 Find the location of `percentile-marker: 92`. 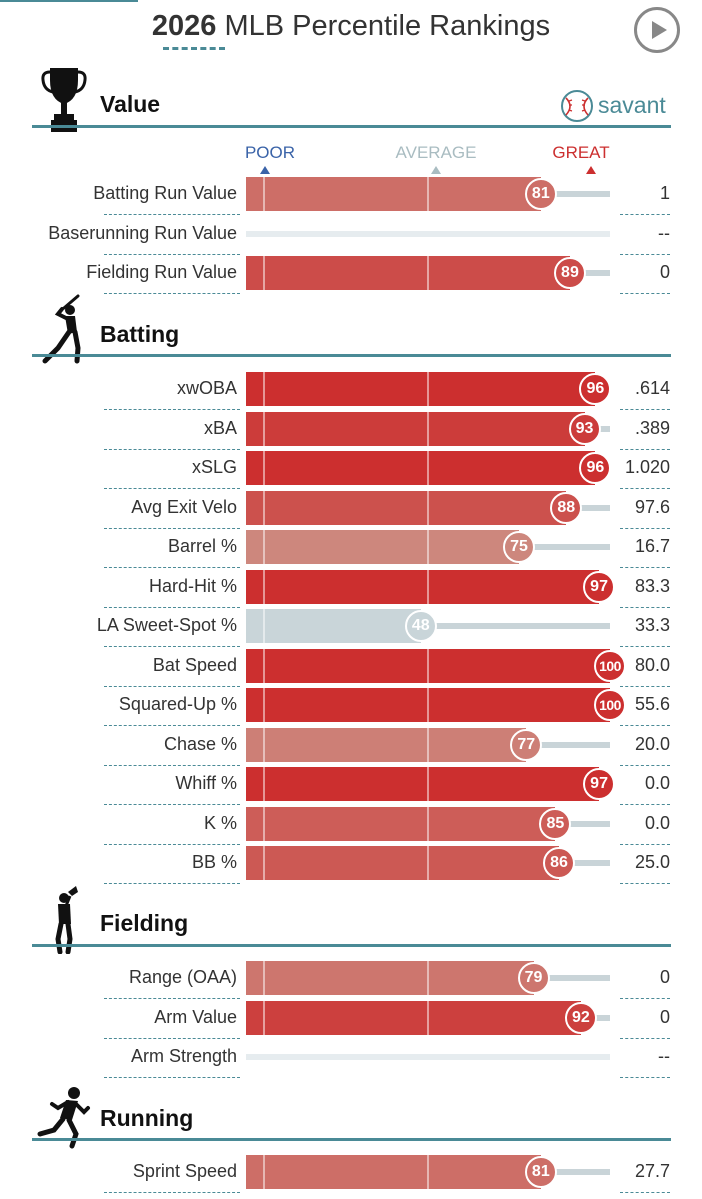

percentile-marker: 92 is located at coordinates (580, 1017).